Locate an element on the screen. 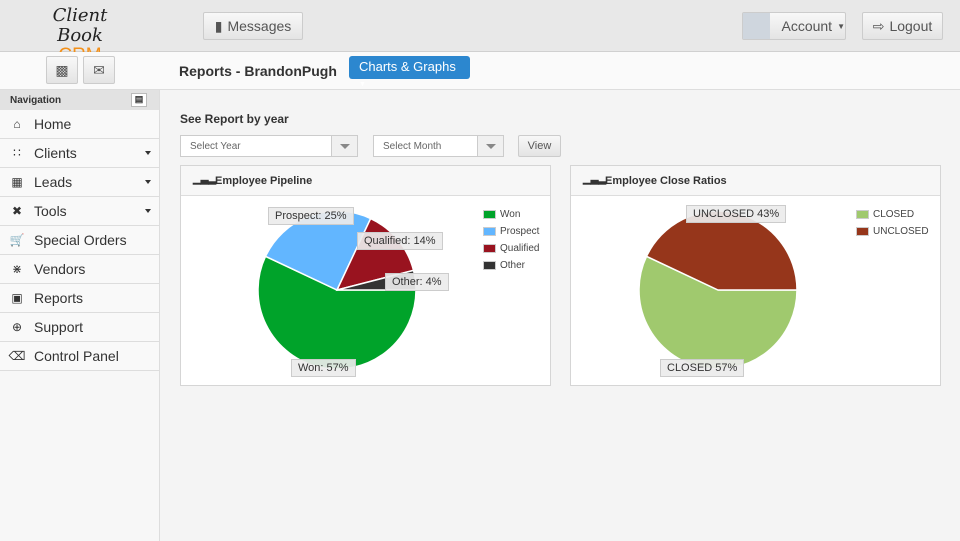  data-label: Qualified: 14% is located at coordinates (400, 241).